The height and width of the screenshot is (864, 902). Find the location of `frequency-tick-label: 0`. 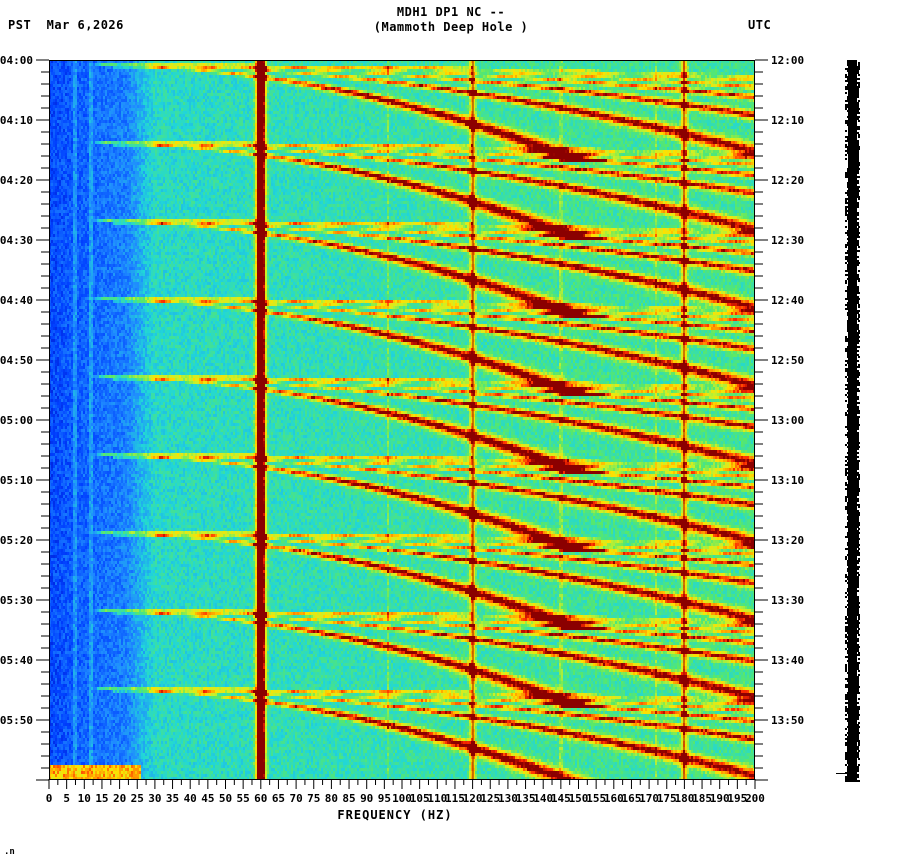

frequency-tick-label: 0 is located at coordinates (49, 798).